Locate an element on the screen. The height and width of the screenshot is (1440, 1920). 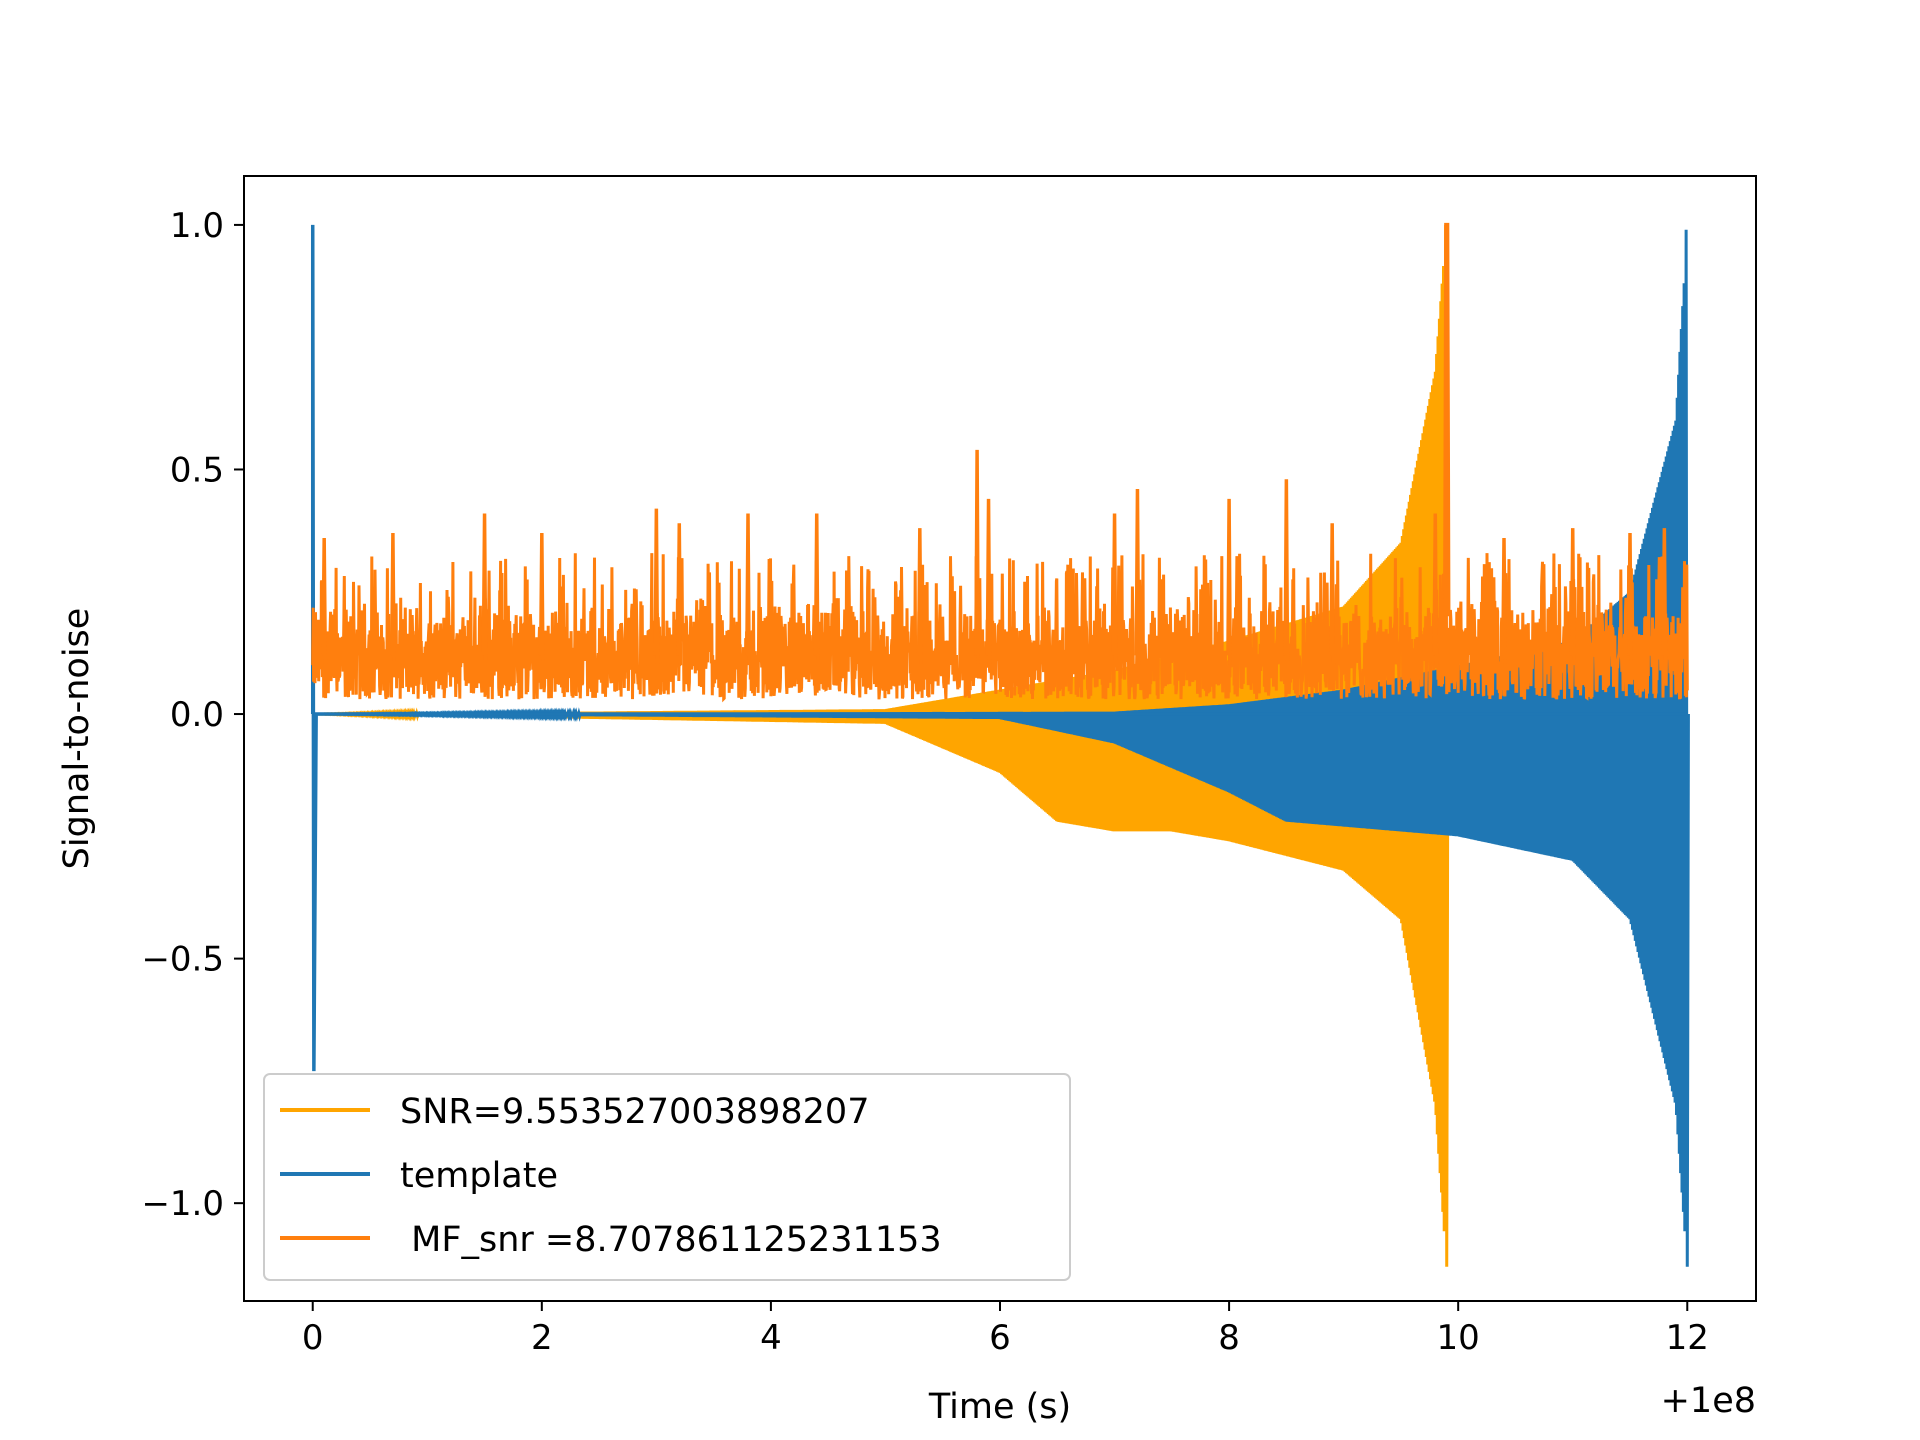
legend-label-2: MF_snr =8.707861125231153 is located at coordinates (671, 1240).